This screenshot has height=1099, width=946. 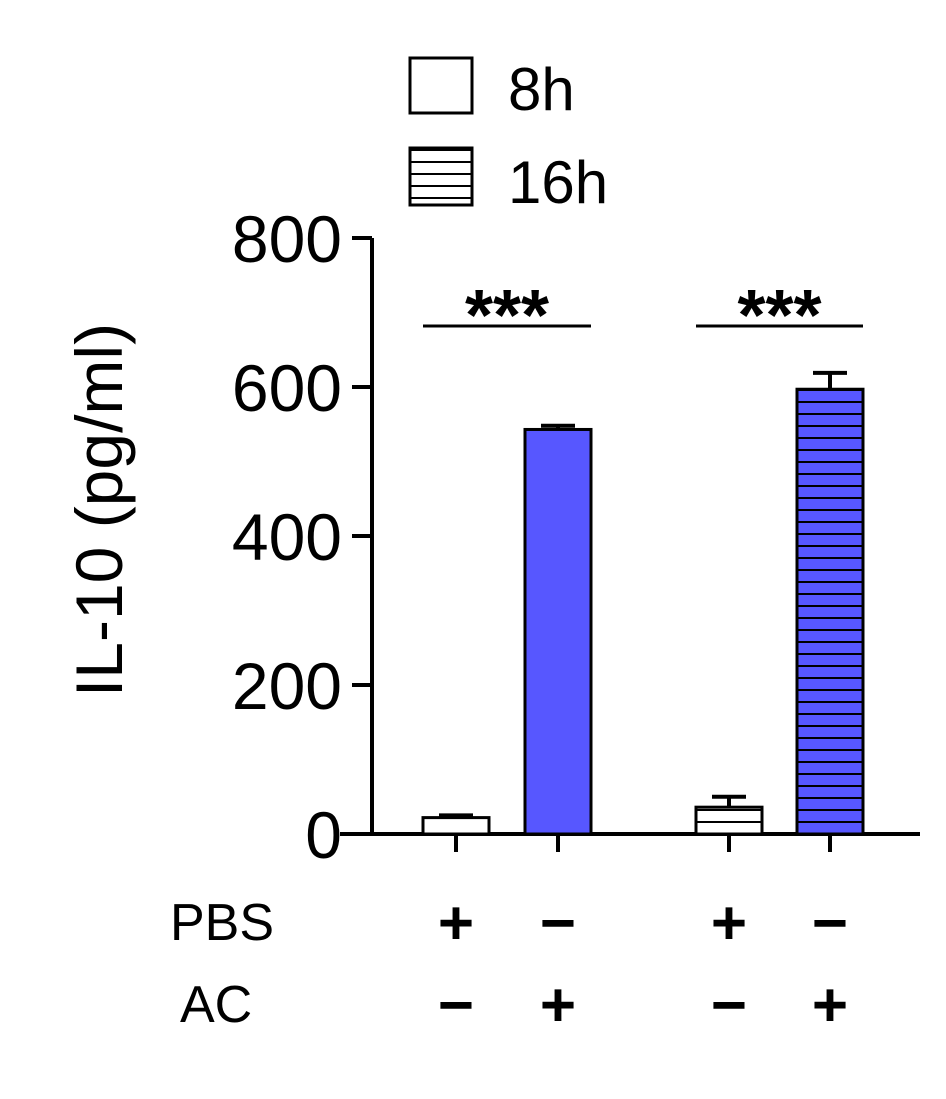 I want to click on y-axis-label: IL-10 (pg/ml), so click(x=99, y=510).